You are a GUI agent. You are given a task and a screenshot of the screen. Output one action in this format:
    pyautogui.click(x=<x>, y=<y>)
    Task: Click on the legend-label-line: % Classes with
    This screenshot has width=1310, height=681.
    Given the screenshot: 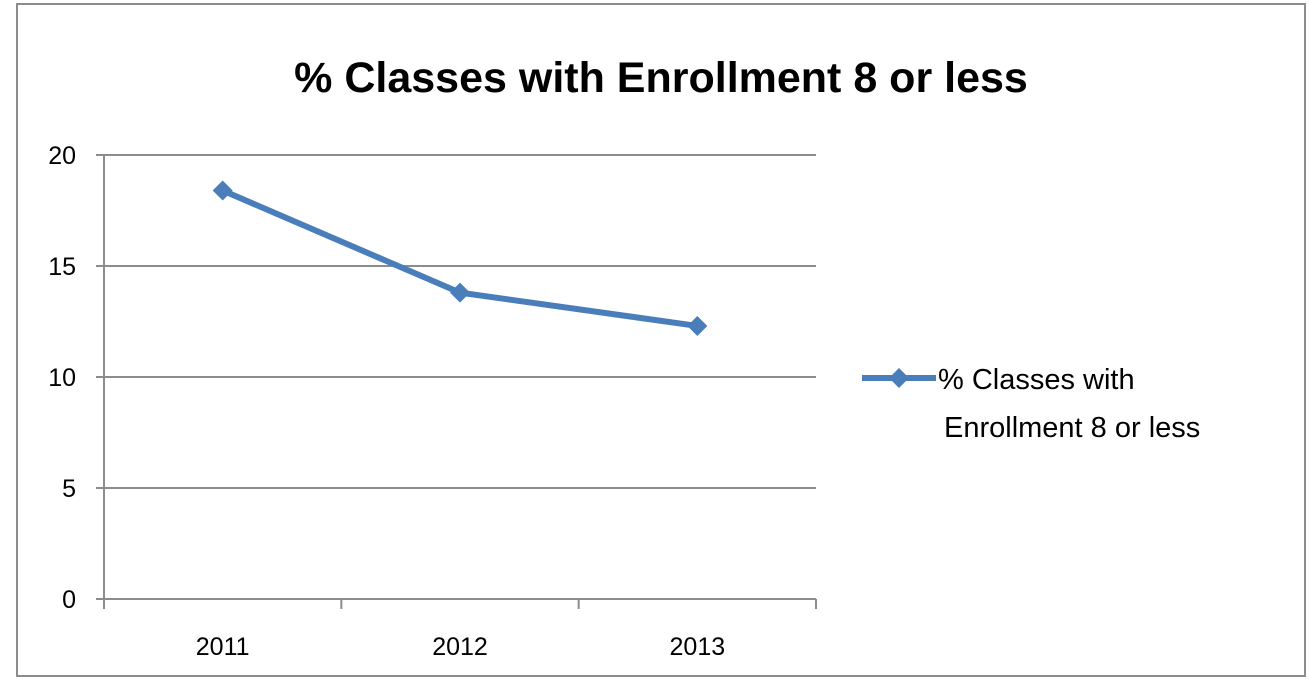 What is the action you would take?
    pyautogui.click(x=1036, y=380)
    